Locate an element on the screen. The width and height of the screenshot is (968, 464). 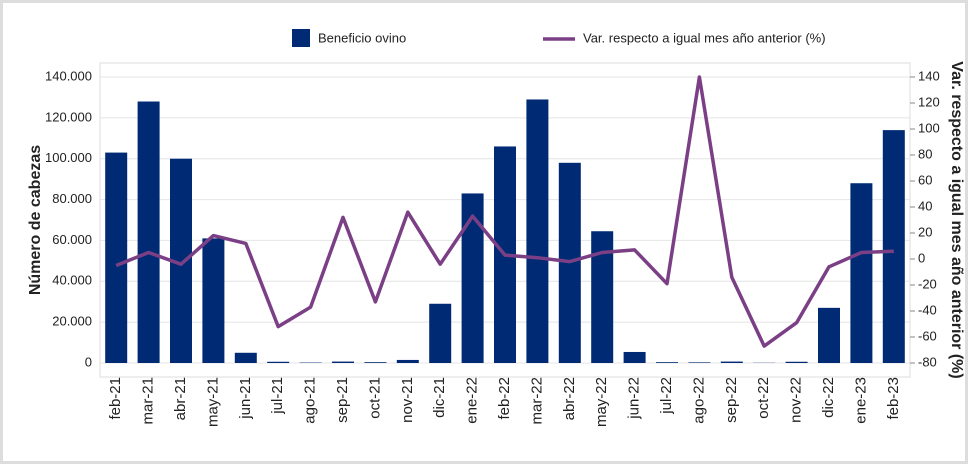
y2-tick-label: 20 is located at coordinates (925, 231).